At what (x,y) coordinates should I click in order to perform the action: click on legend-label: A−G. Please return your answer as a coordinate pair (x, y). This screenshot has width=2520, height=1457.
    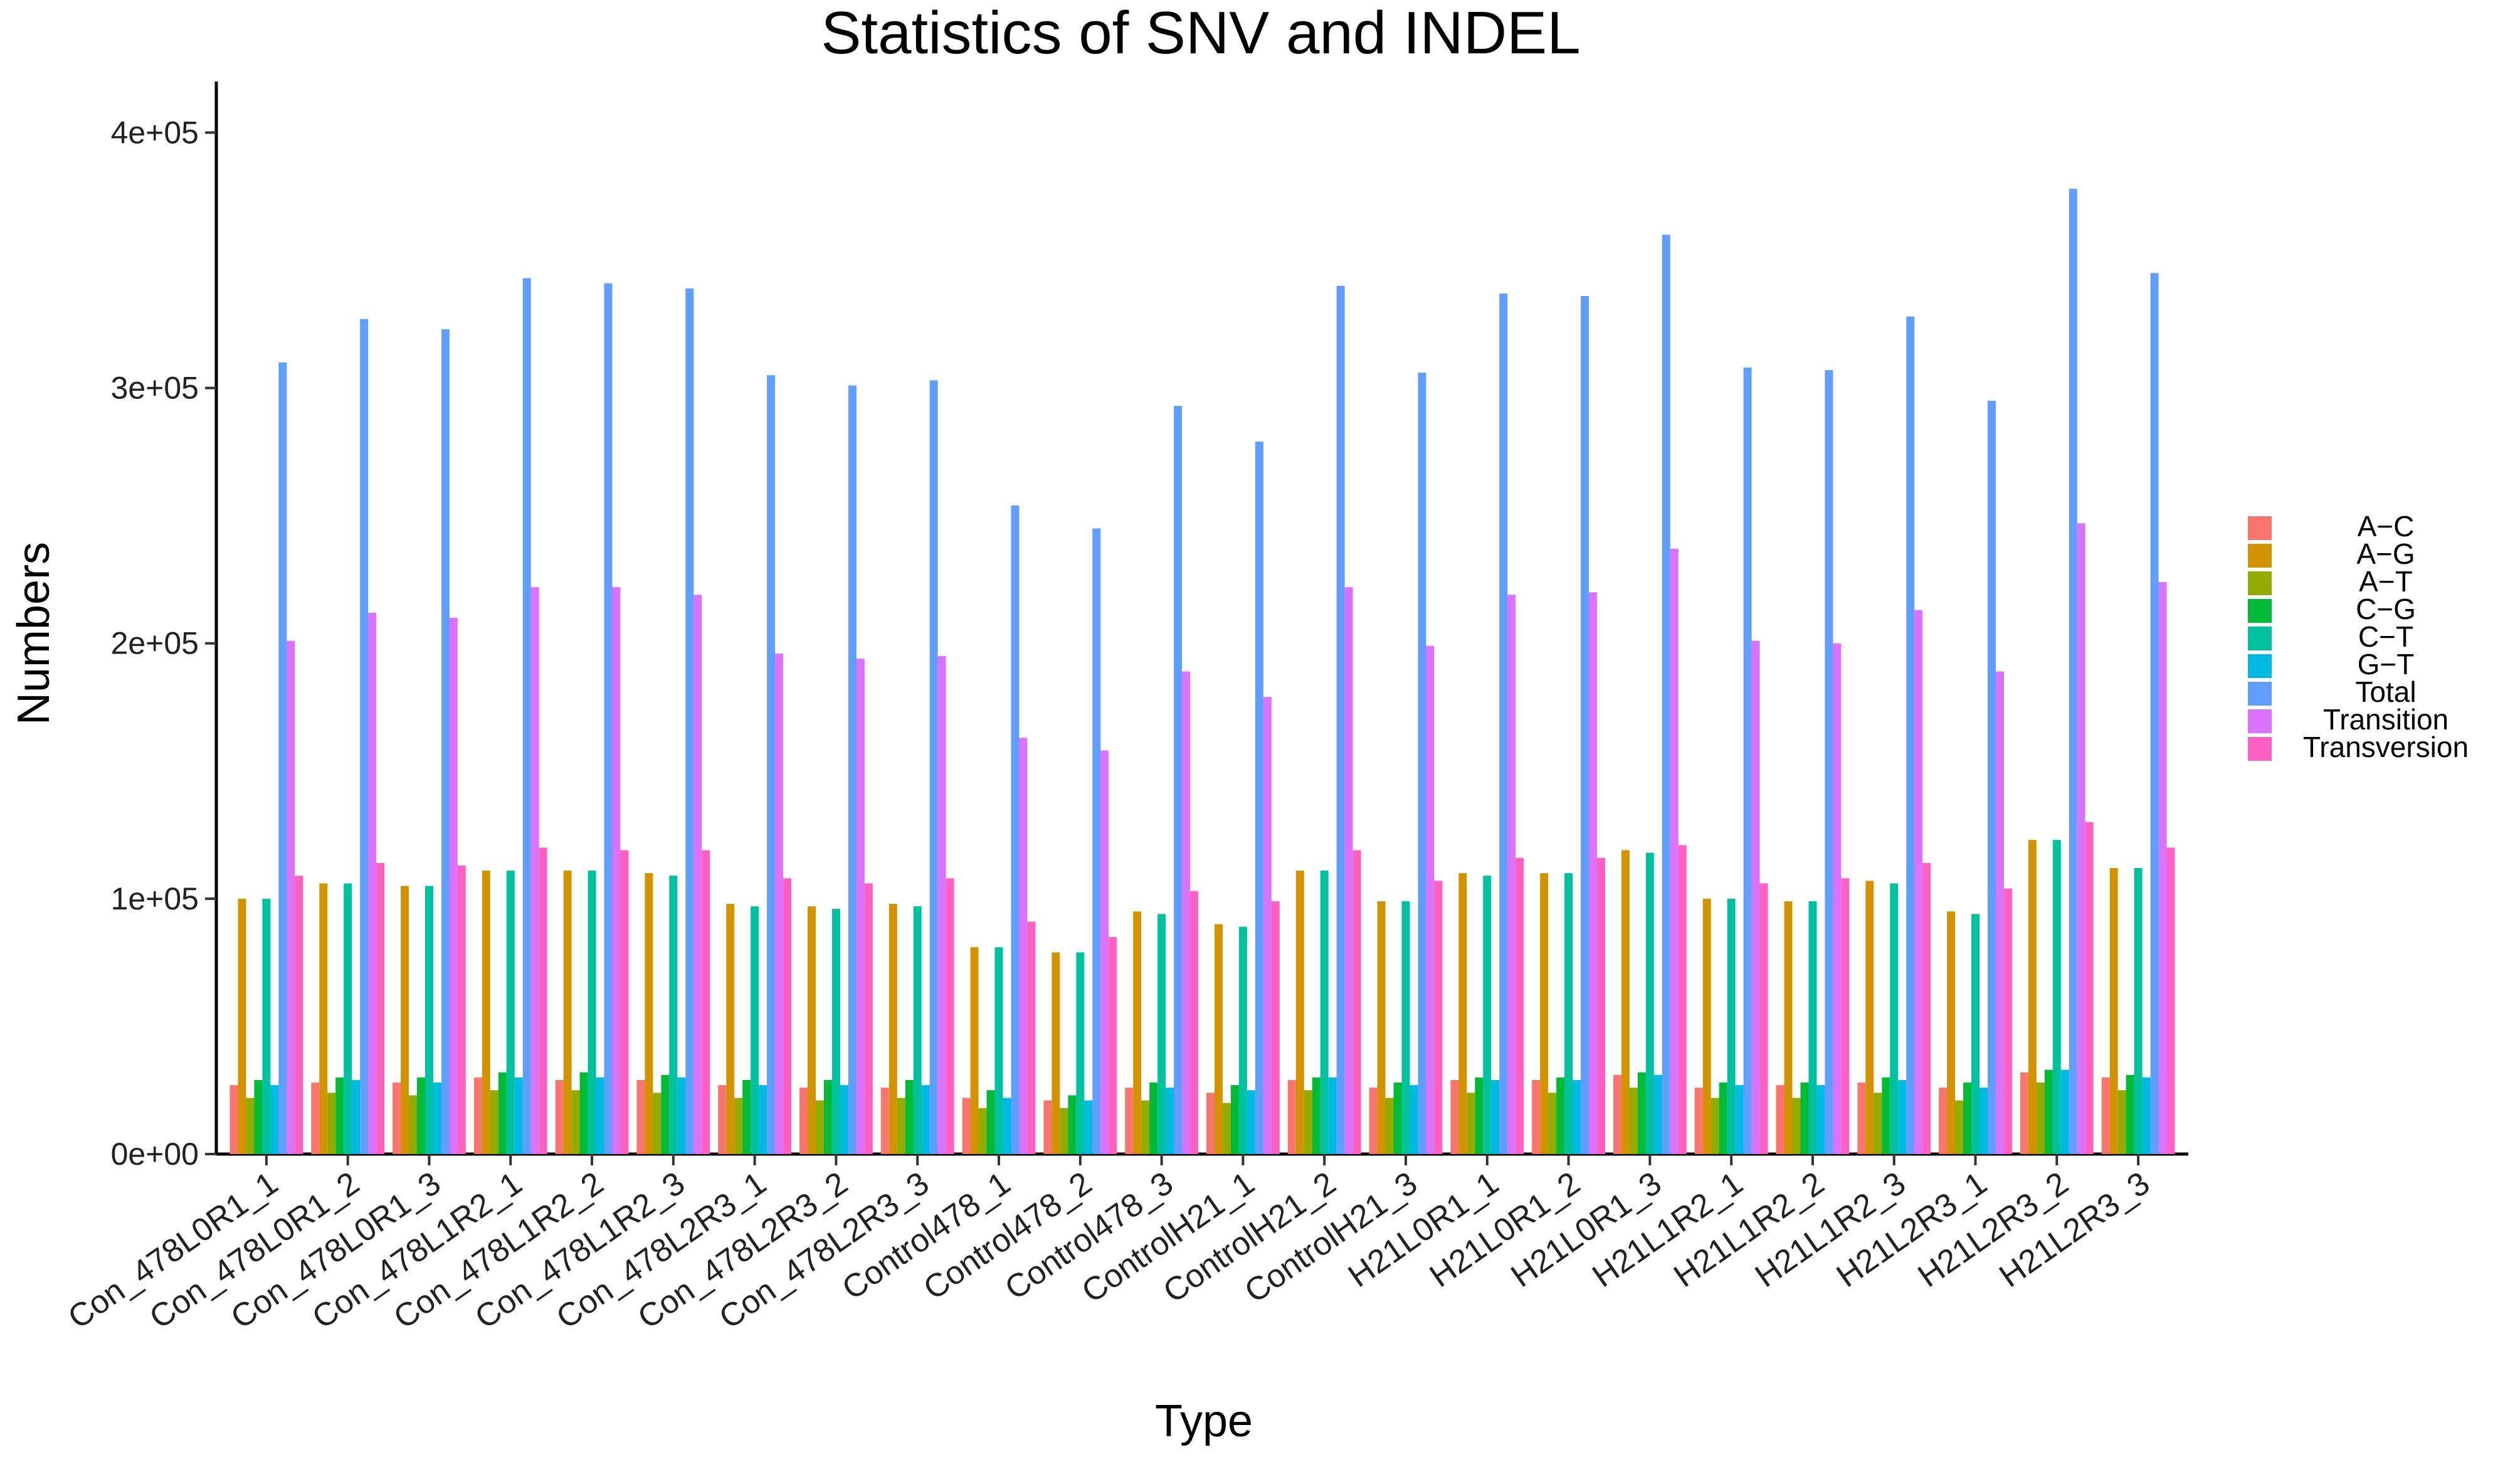
    Looking at the image, I should click on (2385, 554).